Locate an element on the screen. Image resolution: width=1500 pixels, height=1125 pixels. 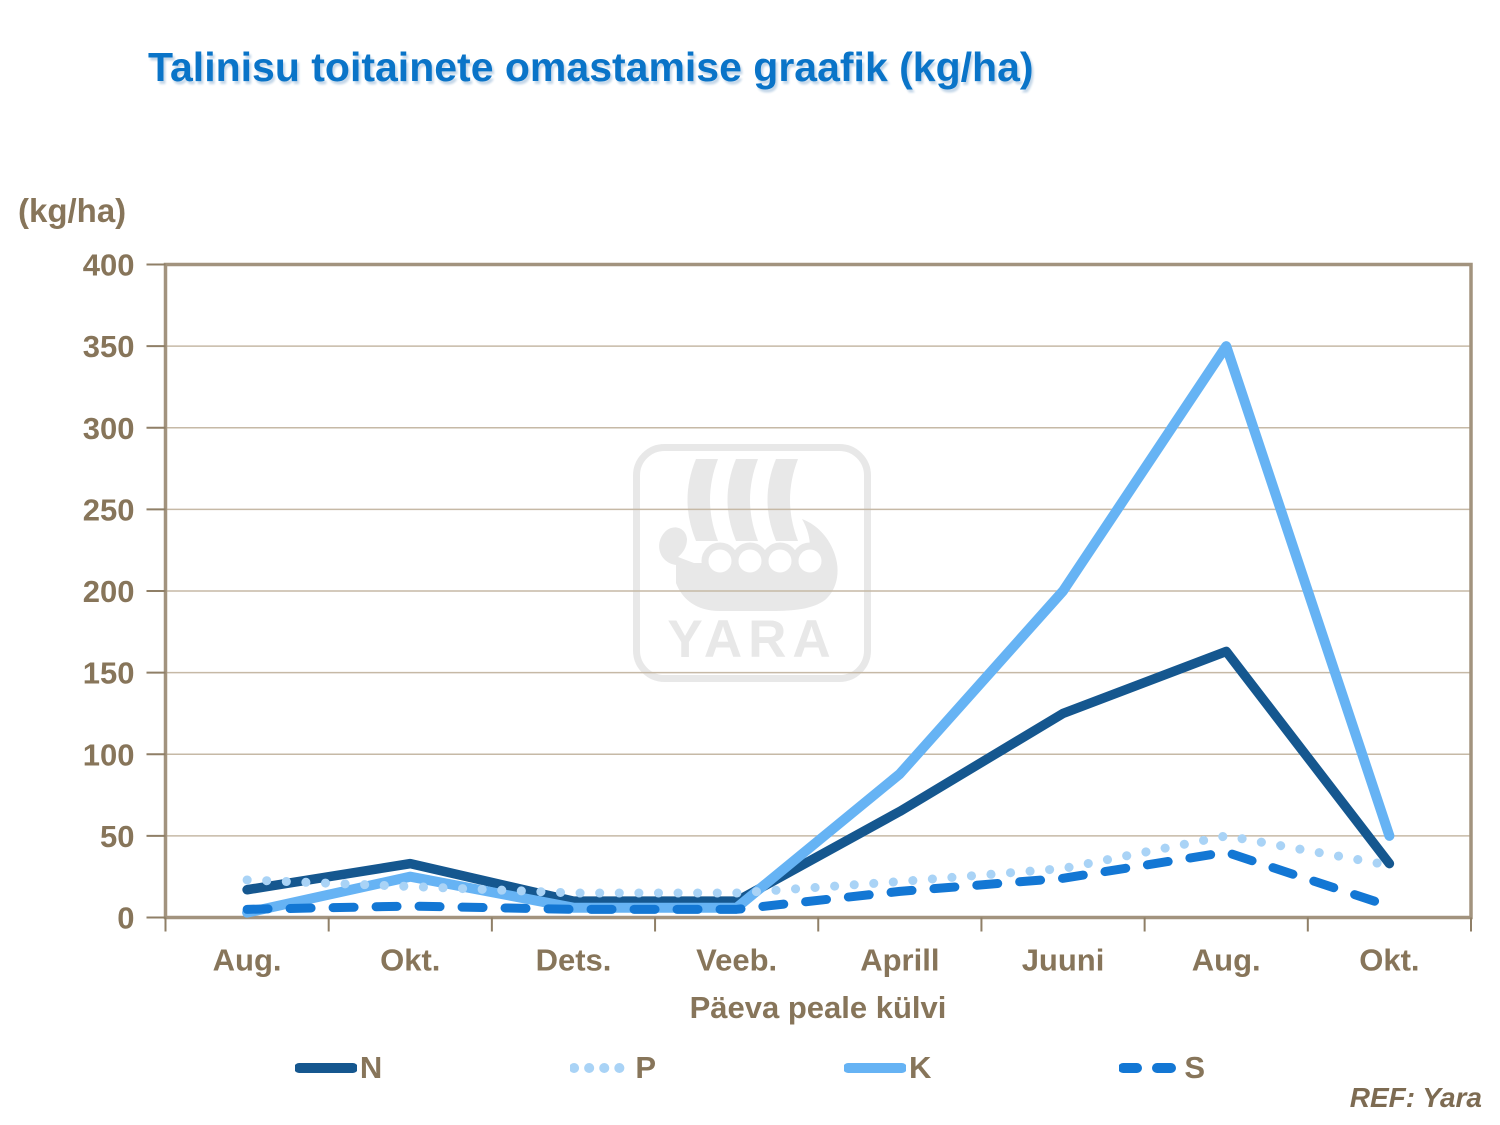
x-axis-category-label: Juuni is located at coordinates (1063, 960).